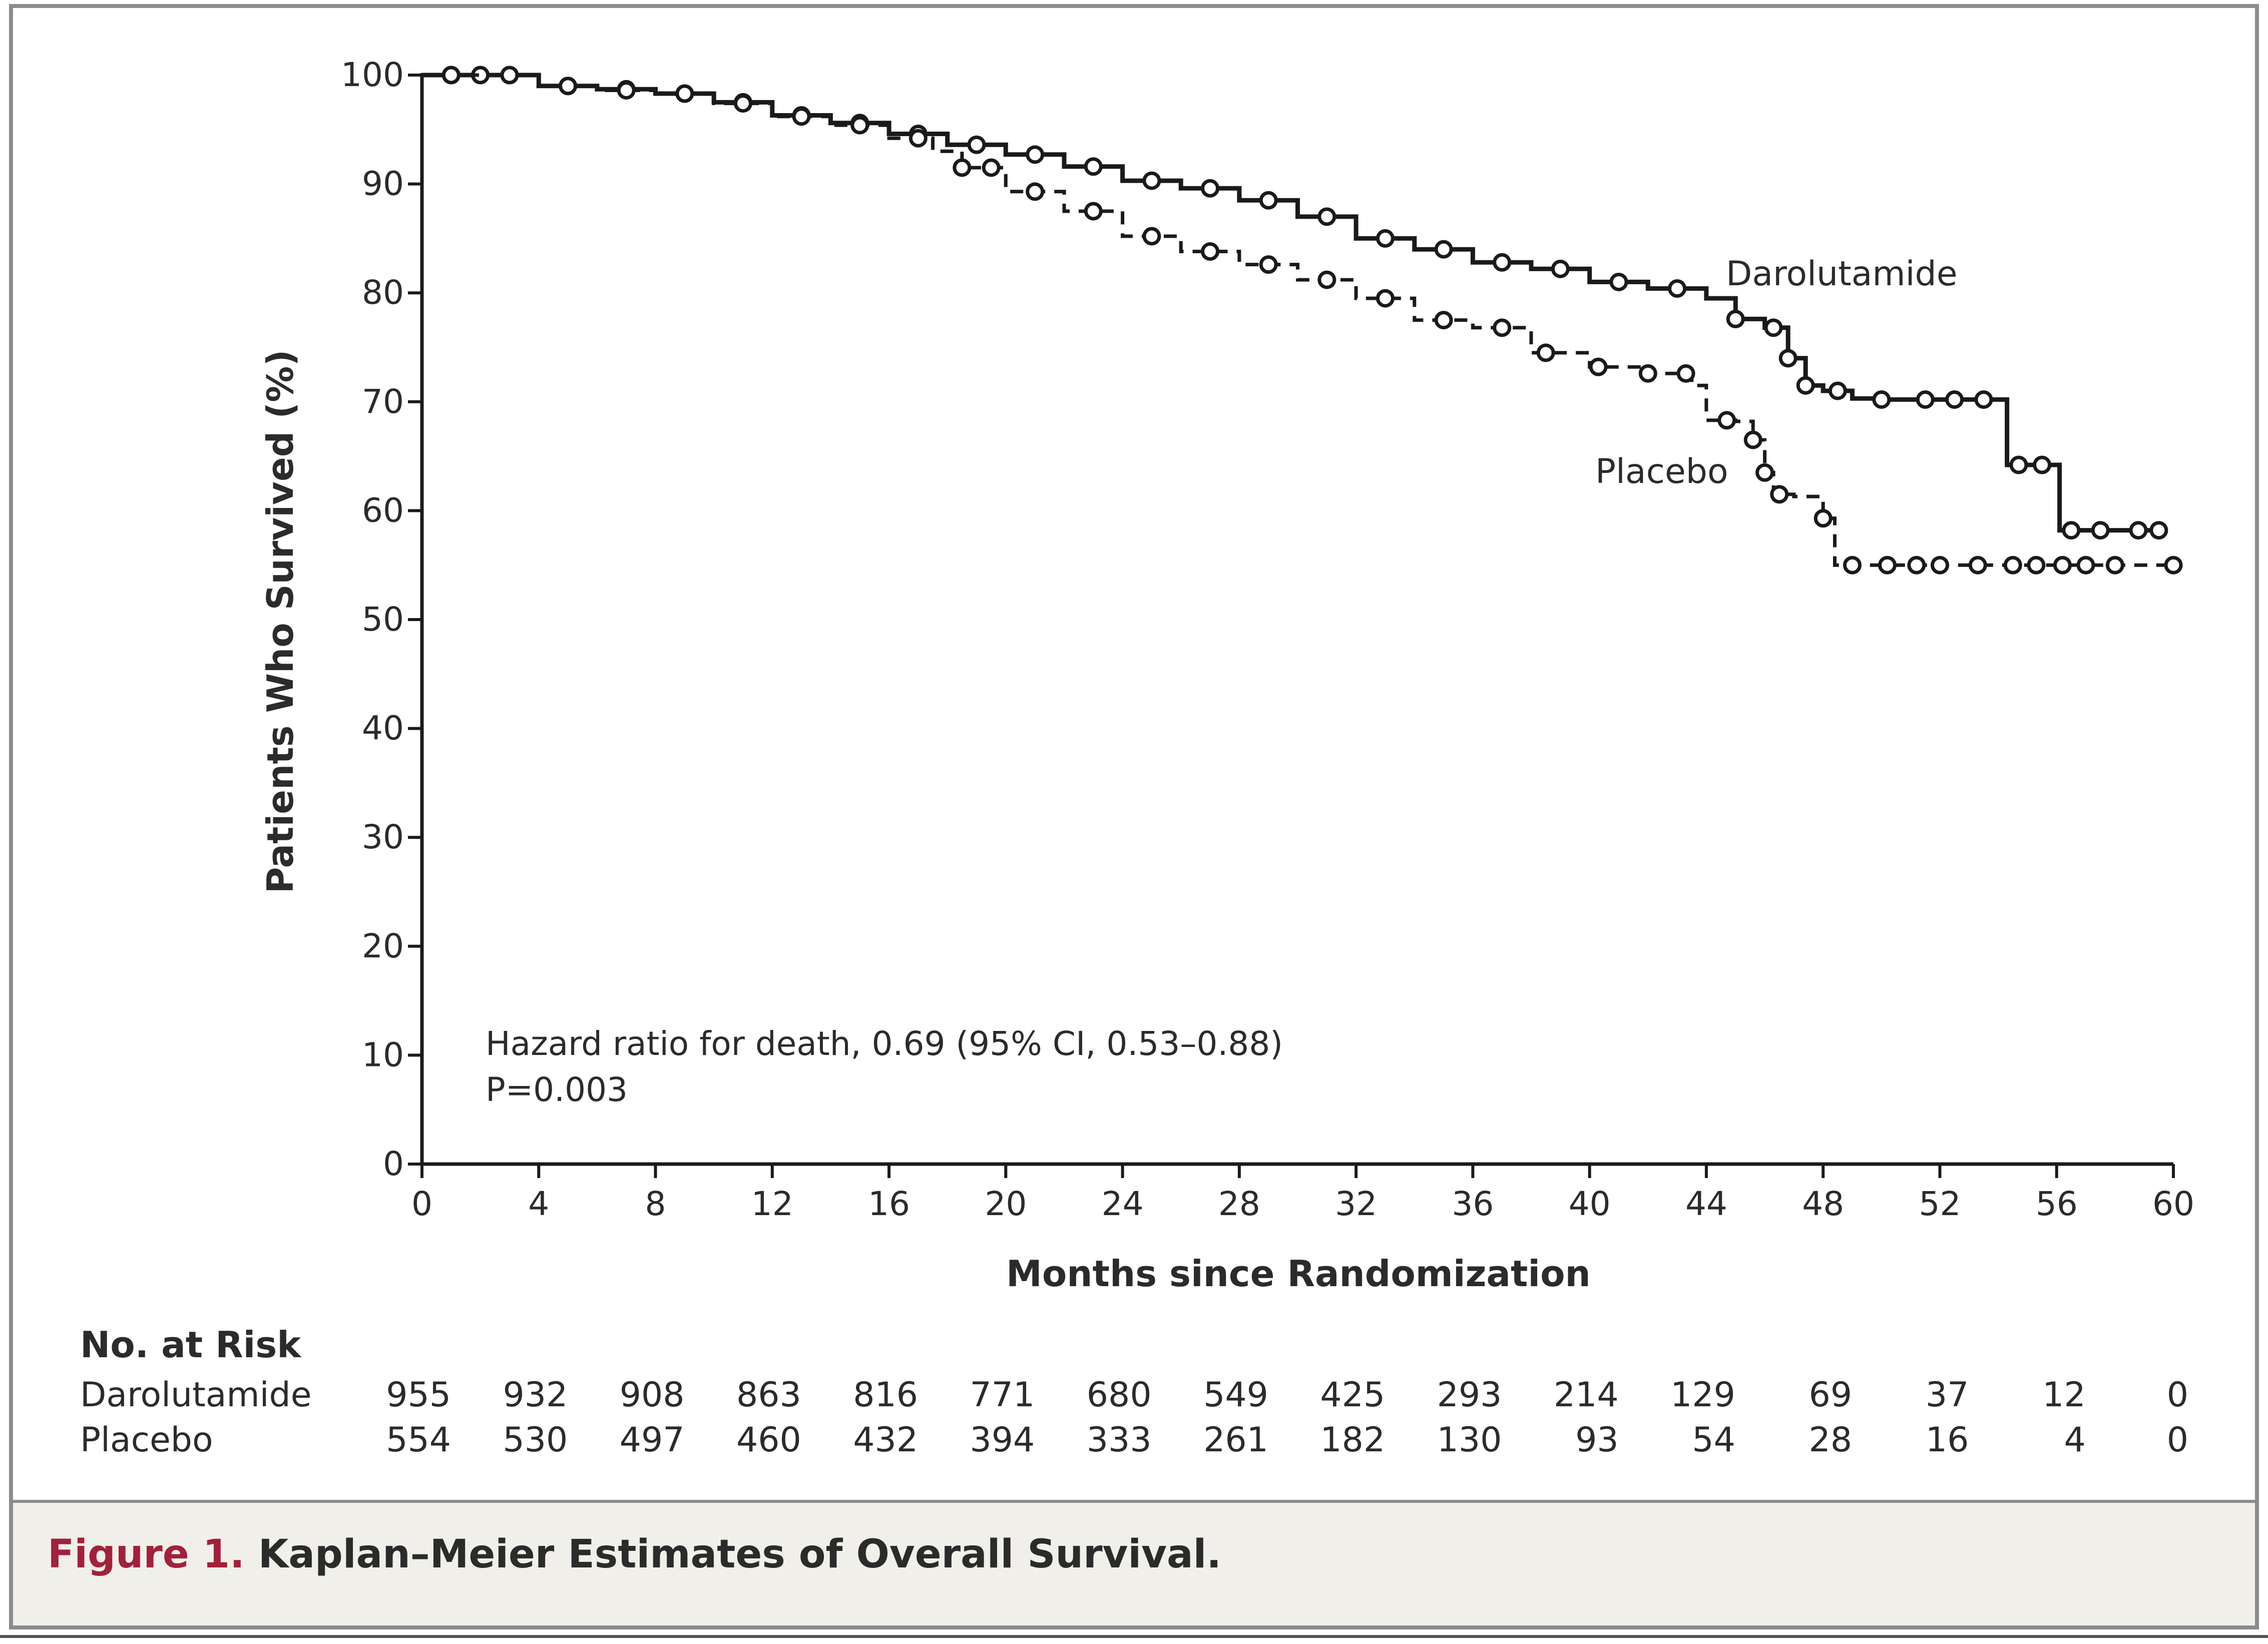 The width and height of the screenshot is (2268, 1644). What do you see at coordinates (1947, 1440) in the screenshot?
I see `risk-value: 16` at bounding box center [1947, 1440].